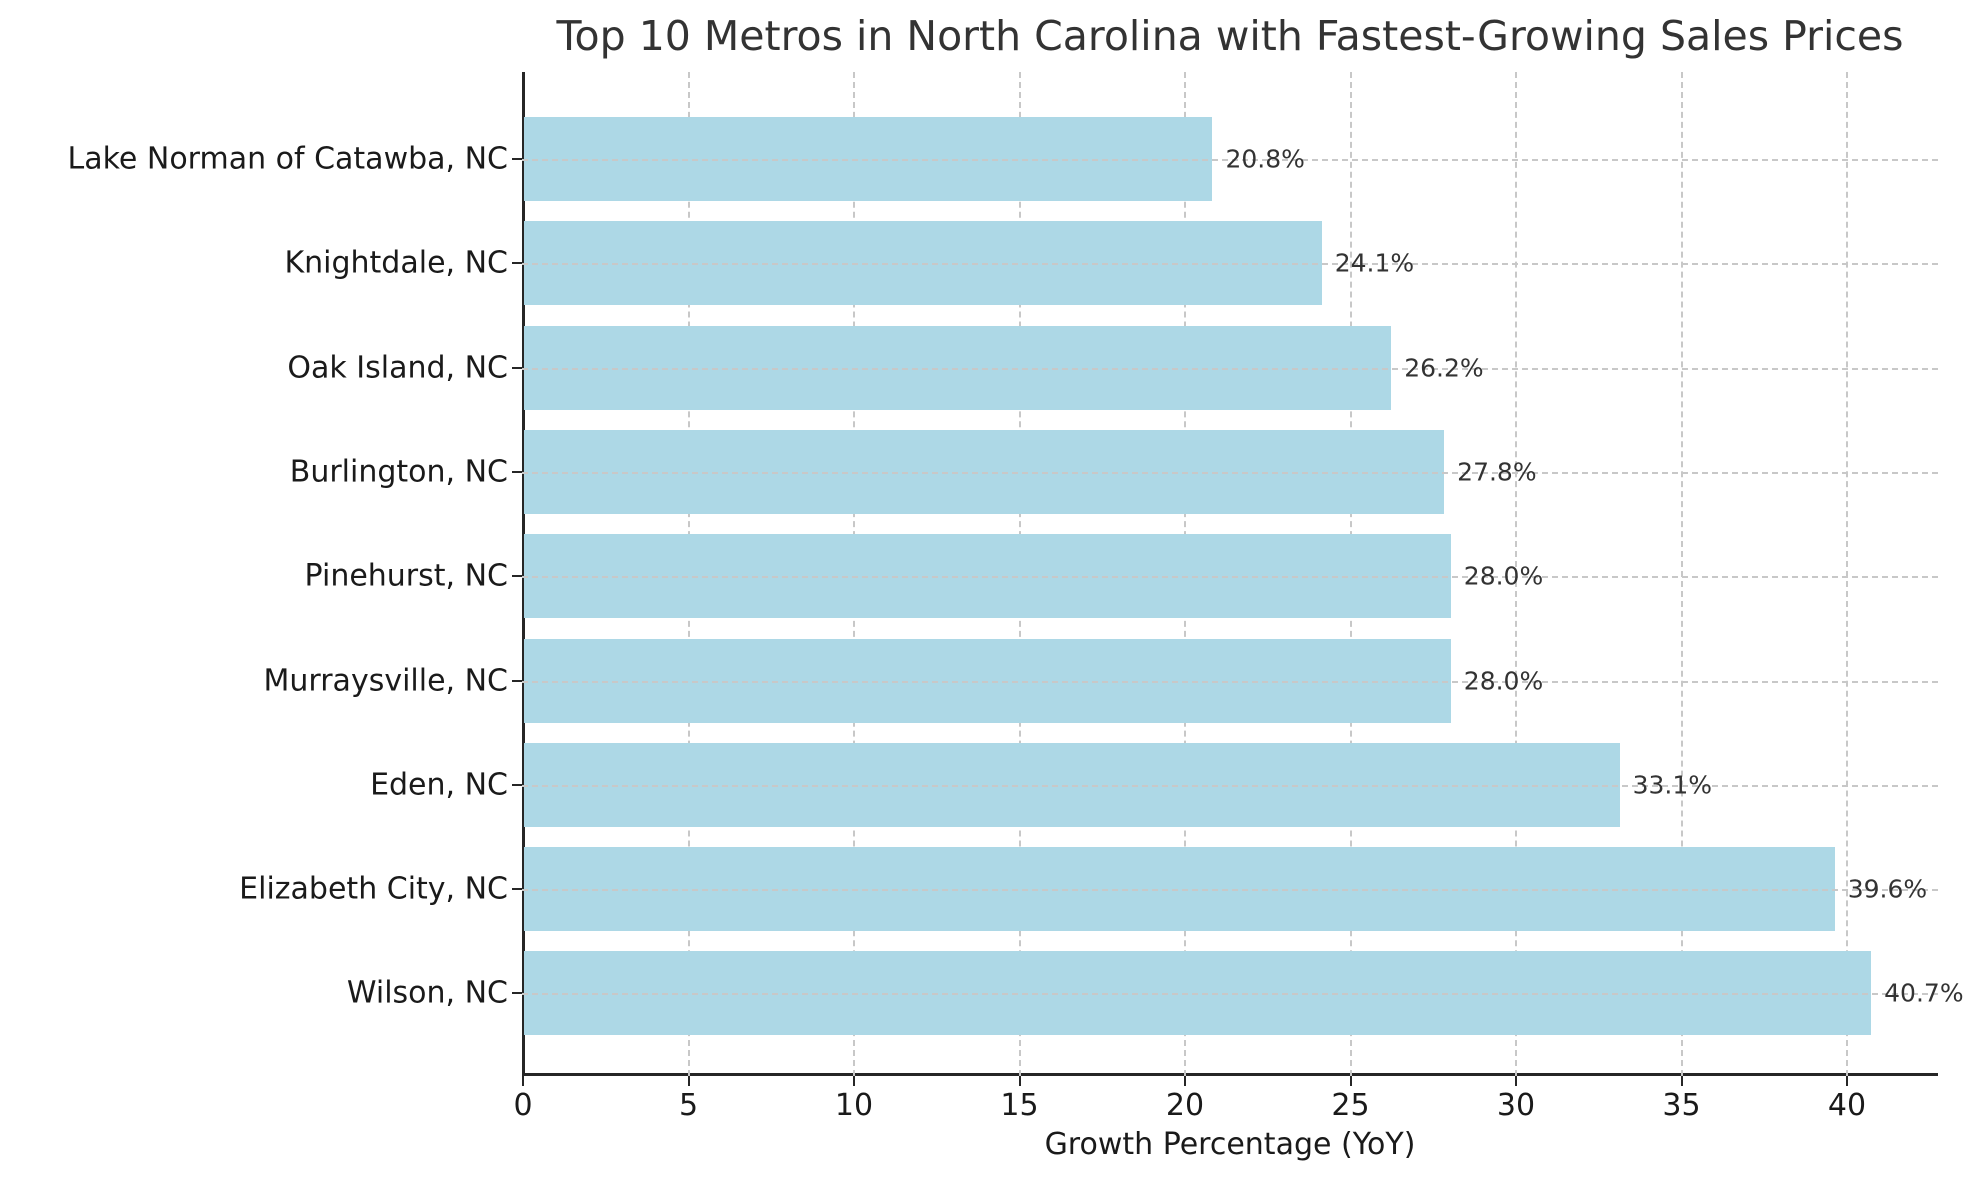 Image resolution: width=1985 pixels, height=1180 pixels. Describe the element at coordinates (287, 159) in the screenshot. I see `y-tick-label: Lake Norman of Catawba, NC` at that location.